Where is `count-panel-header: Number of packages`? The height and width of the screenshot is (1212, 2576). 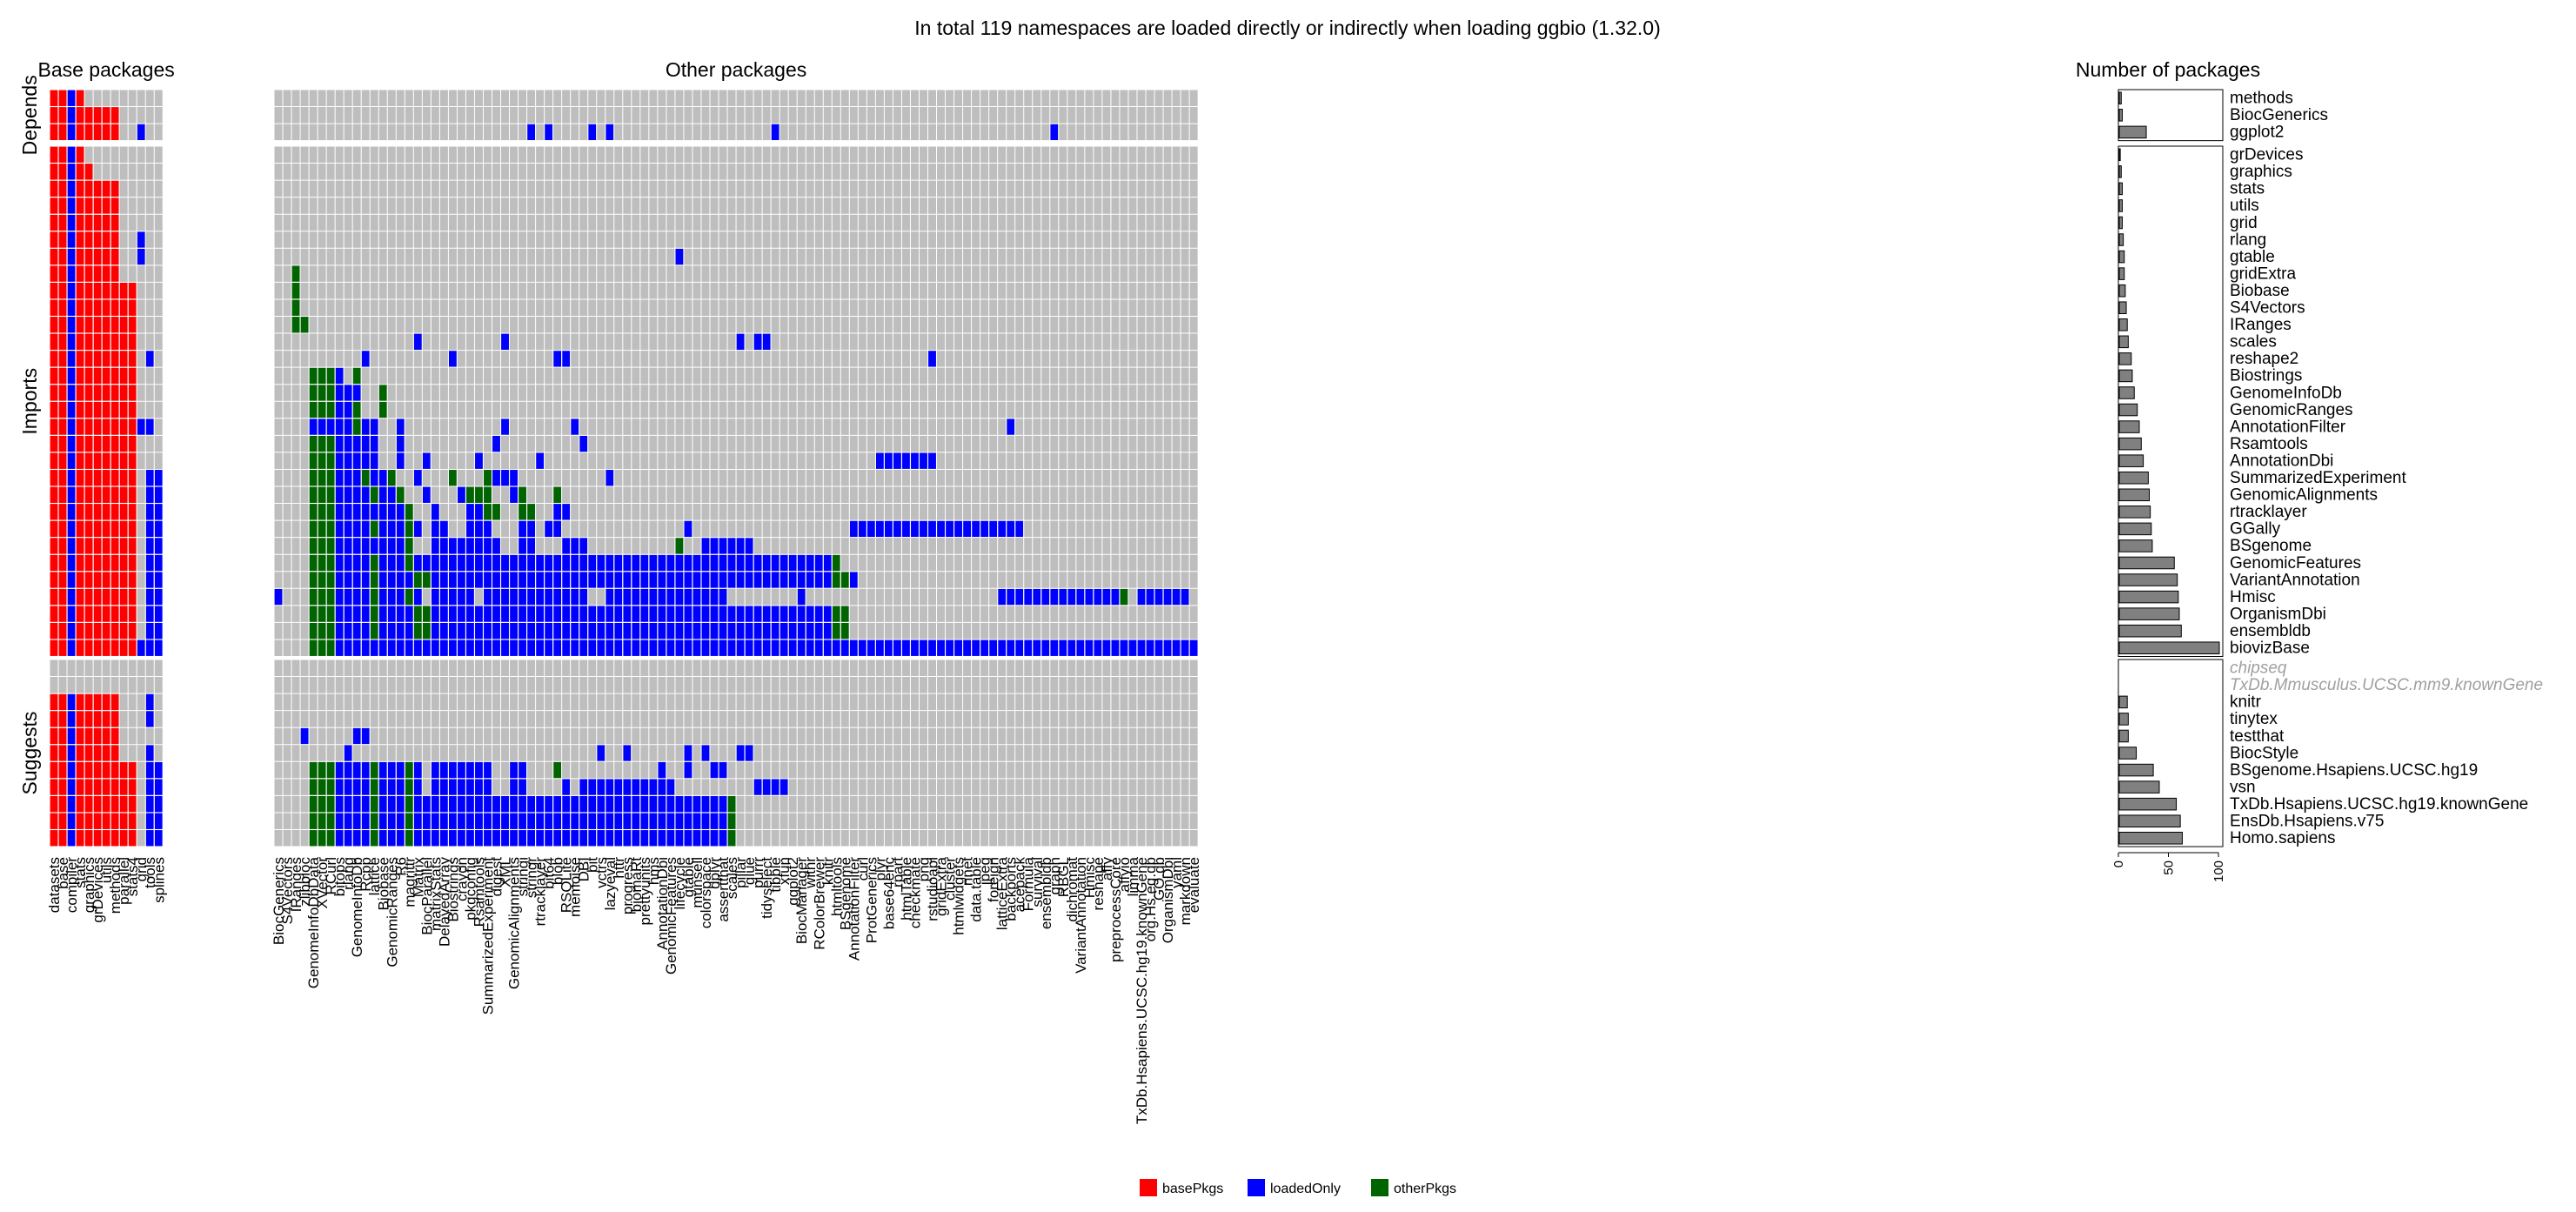 count-panel-header: Number of packages is located at coordinates (2168, 69).